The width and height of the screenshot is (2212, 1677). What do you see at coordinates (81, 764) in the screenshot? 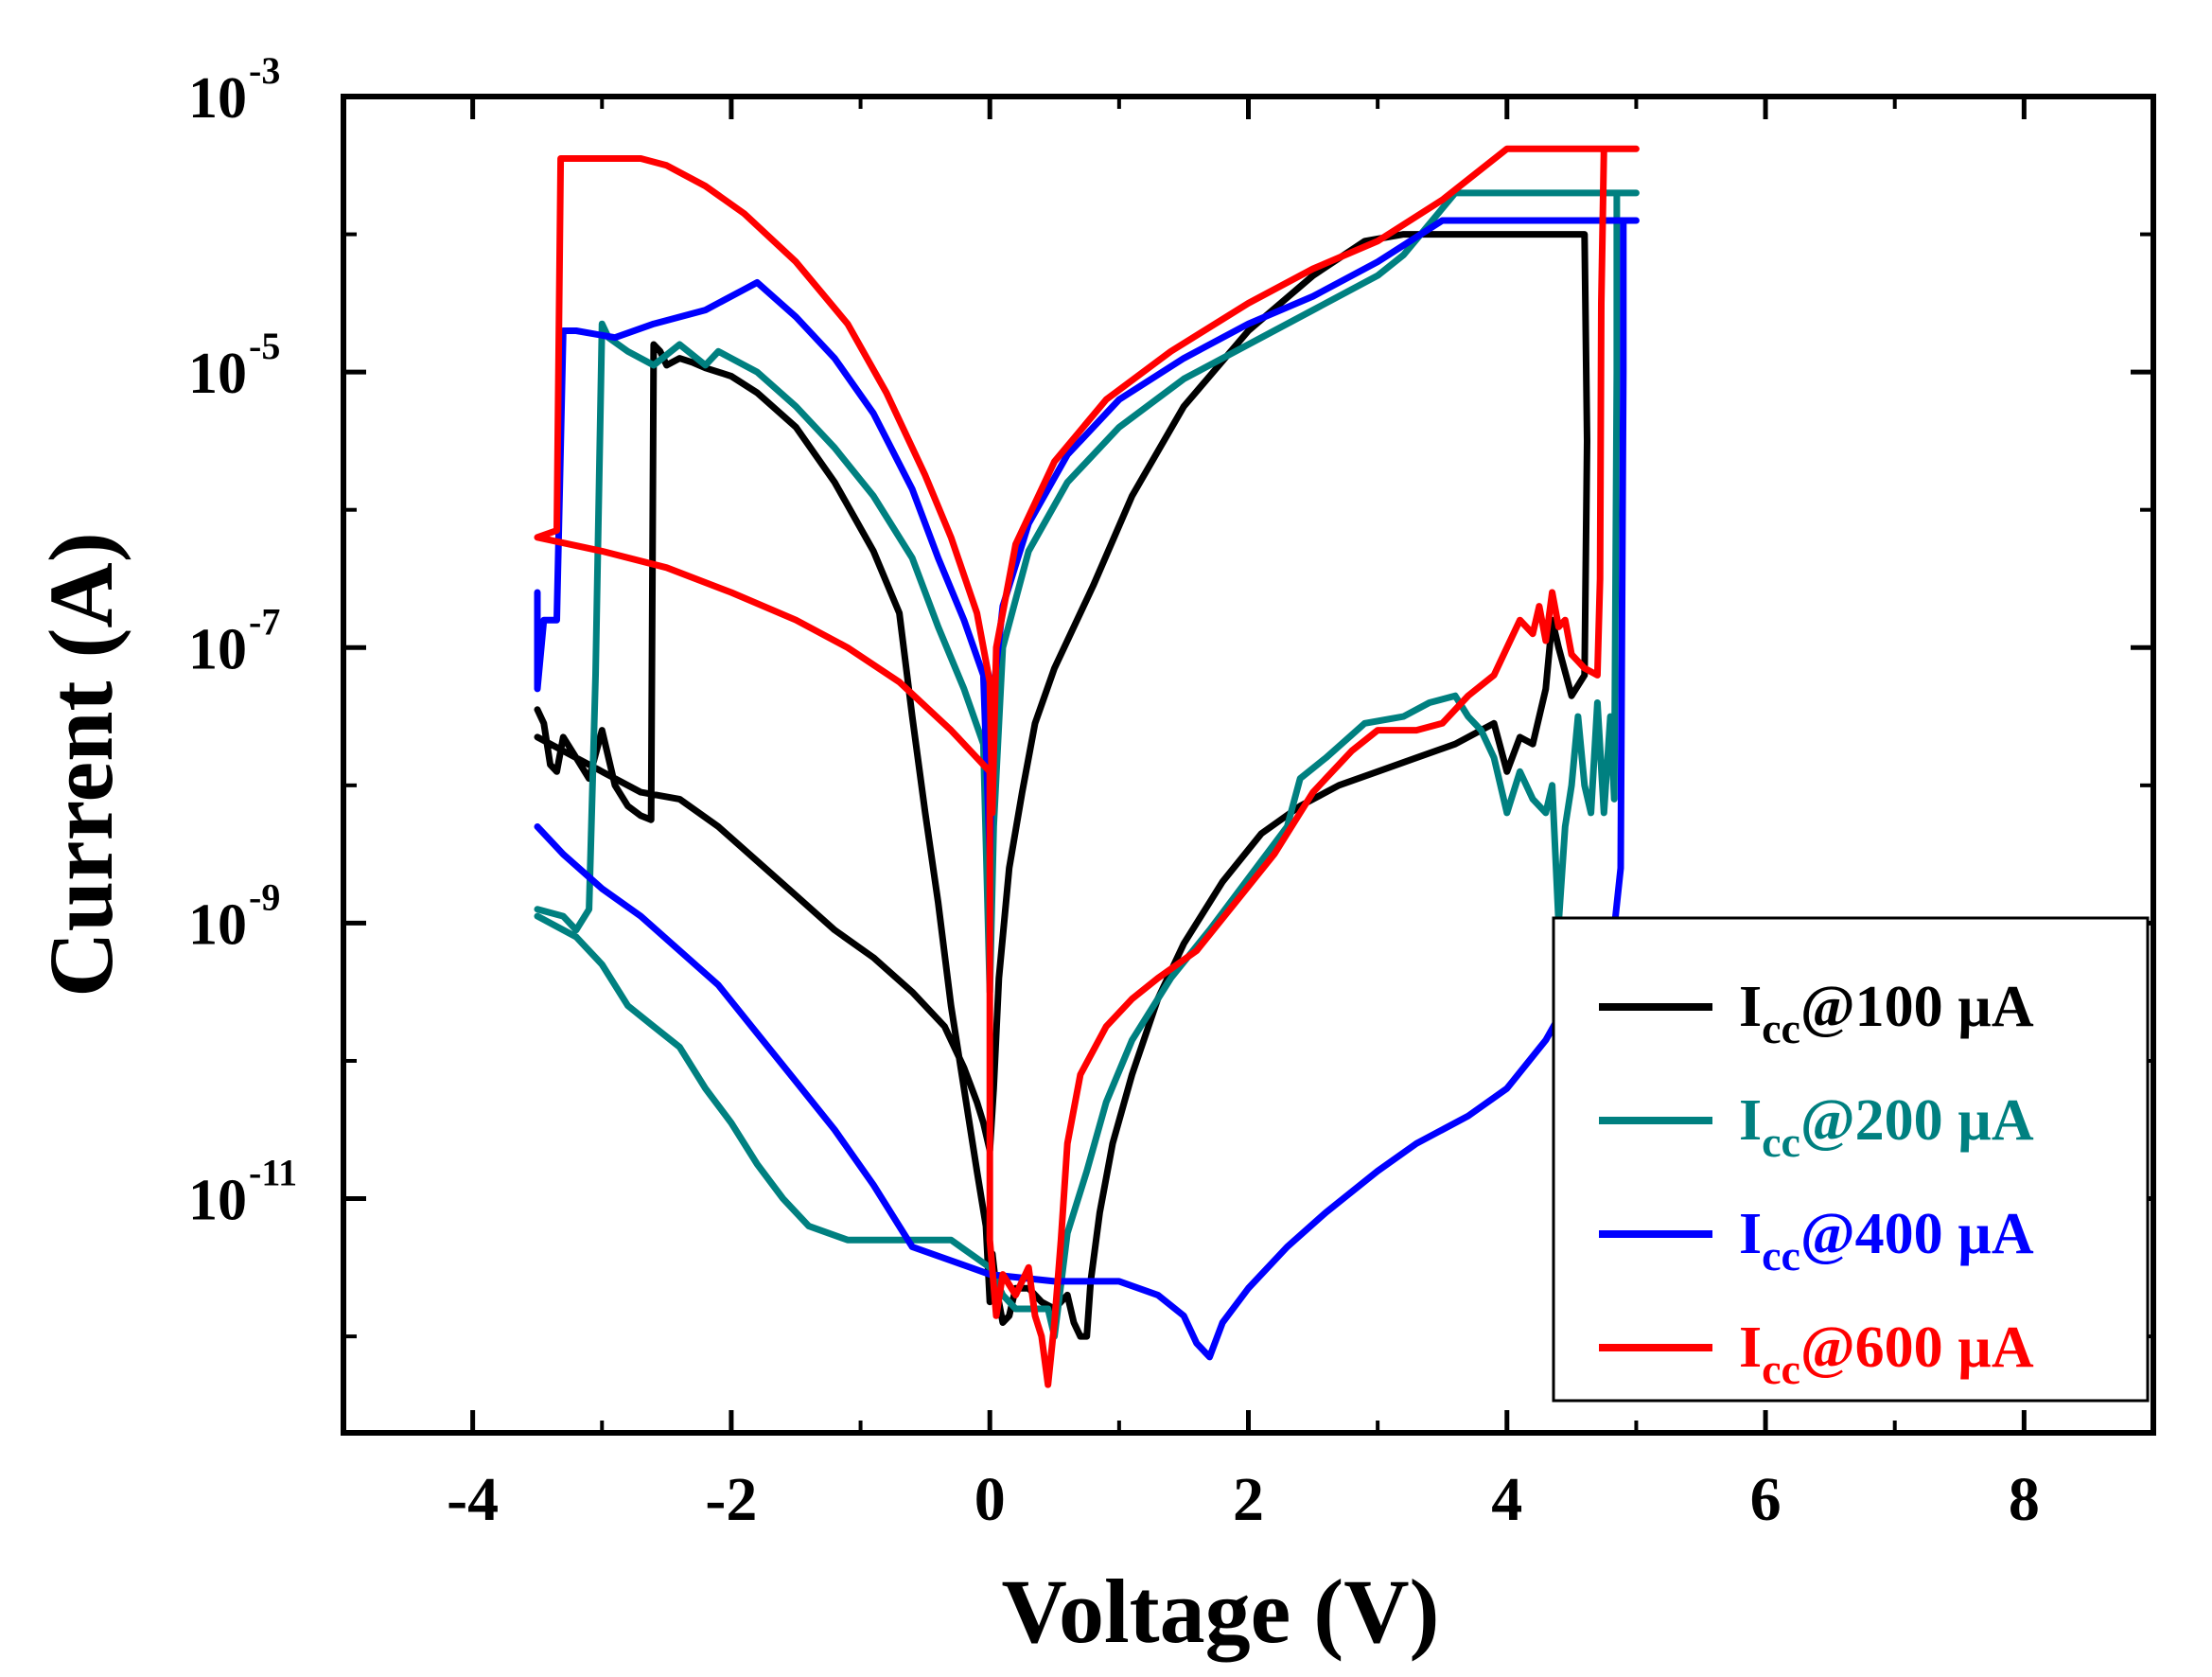
I see `y-axis-title: Current (A)` at bounding box center [81, 764].